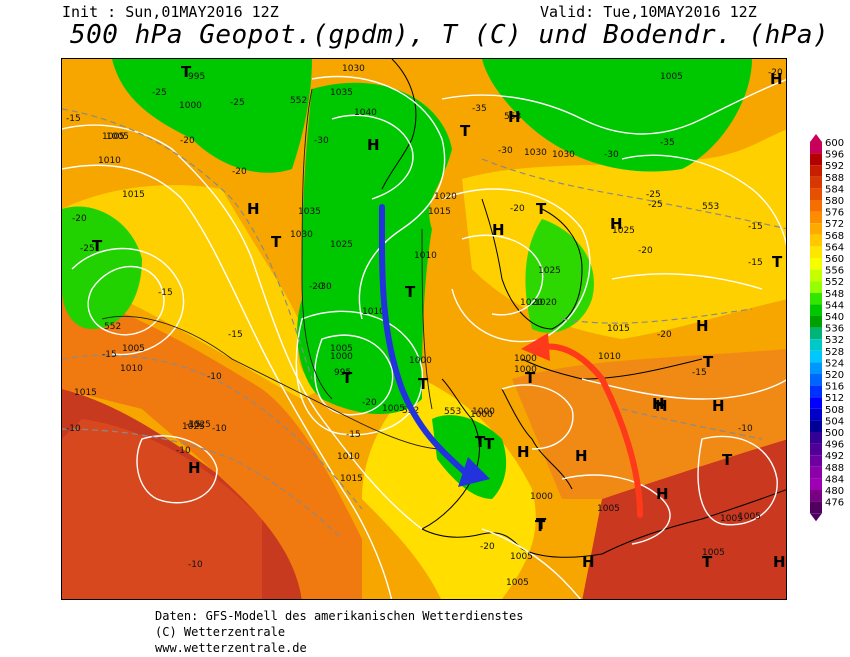 Image resolution: width=850 pixels, height=657 pixels. Describe the element at coordinates (834, 468) in the screenshot. I see `legend-label: 488` at that location.